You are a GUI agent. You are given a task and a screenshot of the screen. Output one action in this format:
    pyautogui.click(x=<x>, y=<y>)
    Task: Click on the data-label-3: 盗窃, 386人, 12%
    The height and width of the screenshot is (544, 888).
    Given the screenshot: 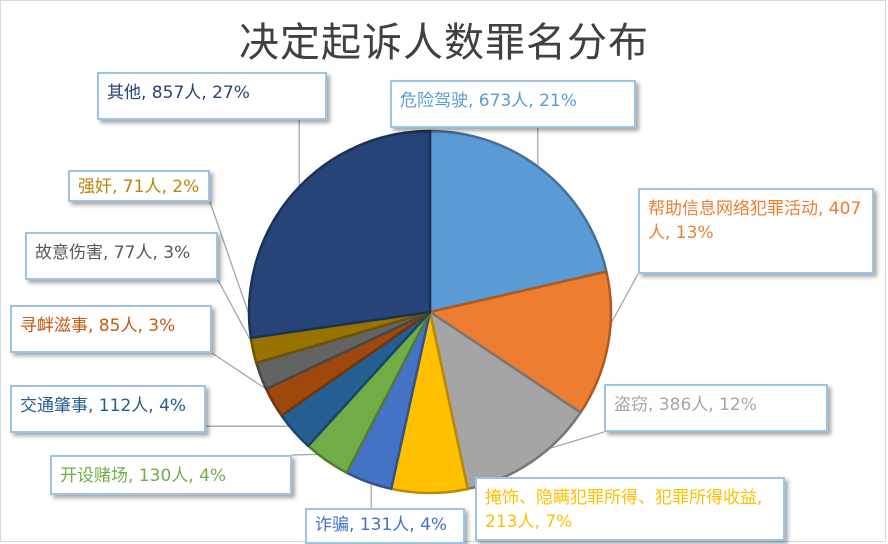 What is the action you would take?
    pyautogui.click(x=716, y=408)
    